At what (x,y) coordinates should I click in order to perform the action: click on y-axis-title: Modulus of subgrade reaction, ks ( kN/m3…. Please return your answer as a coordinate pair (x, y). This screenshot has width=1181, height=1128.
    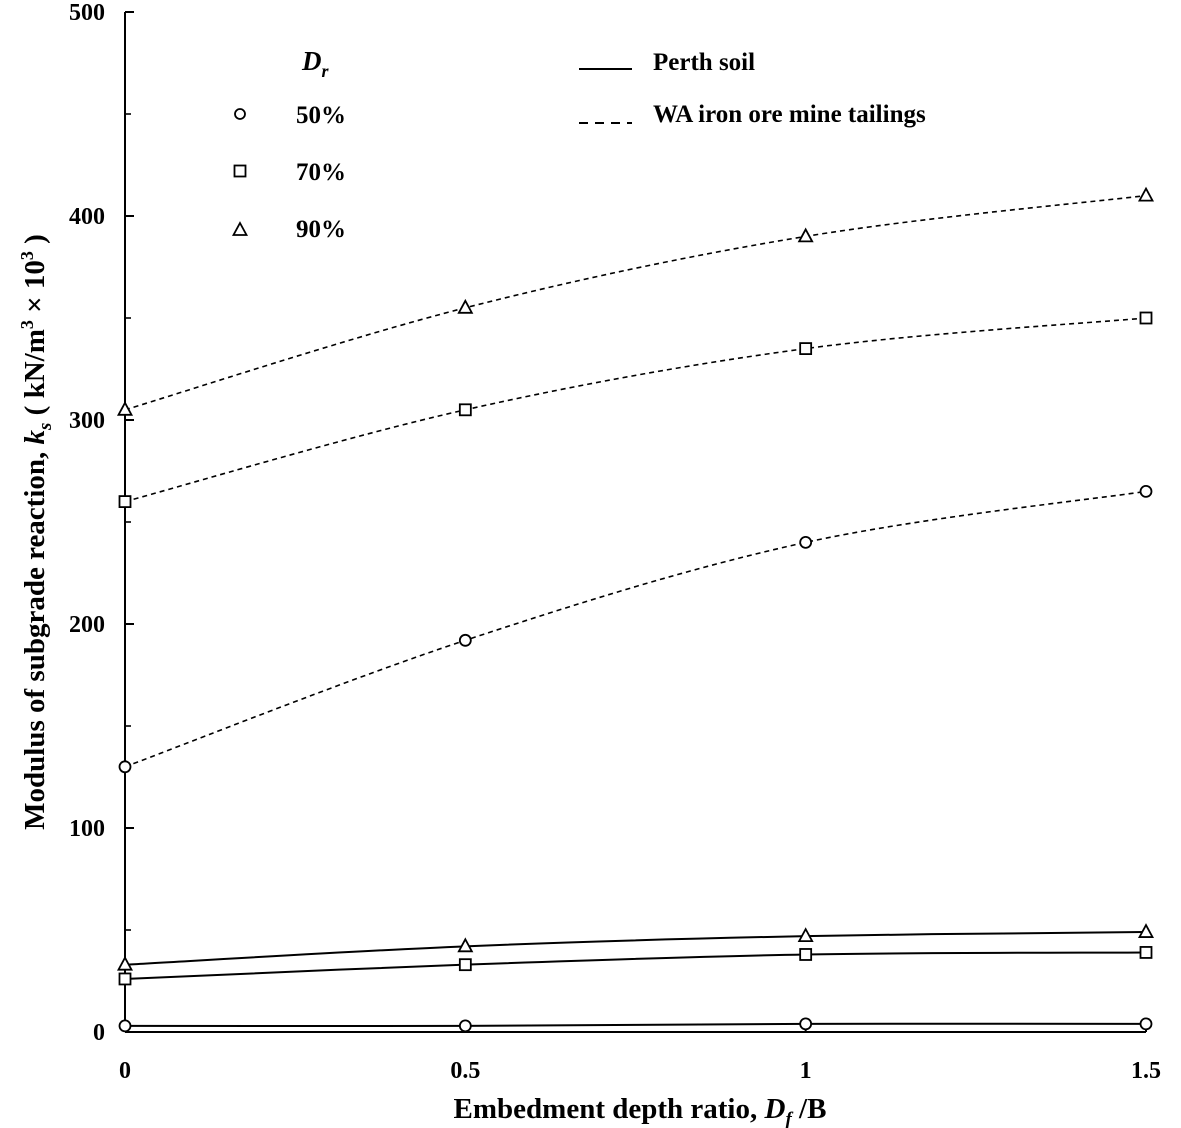
    Looking at the image, I should click on (36, 532).